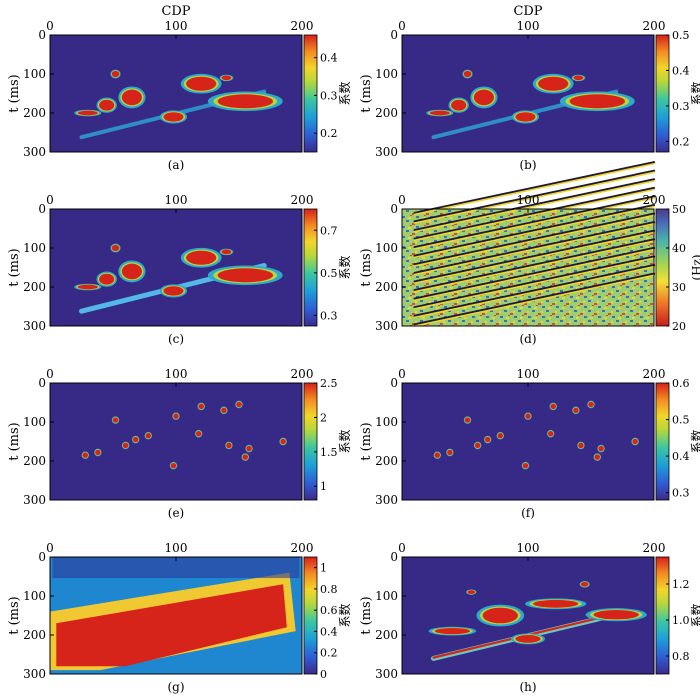 This screenshot has height=698, width=700. I want to click on panel-label: (b), so click(527, 165).